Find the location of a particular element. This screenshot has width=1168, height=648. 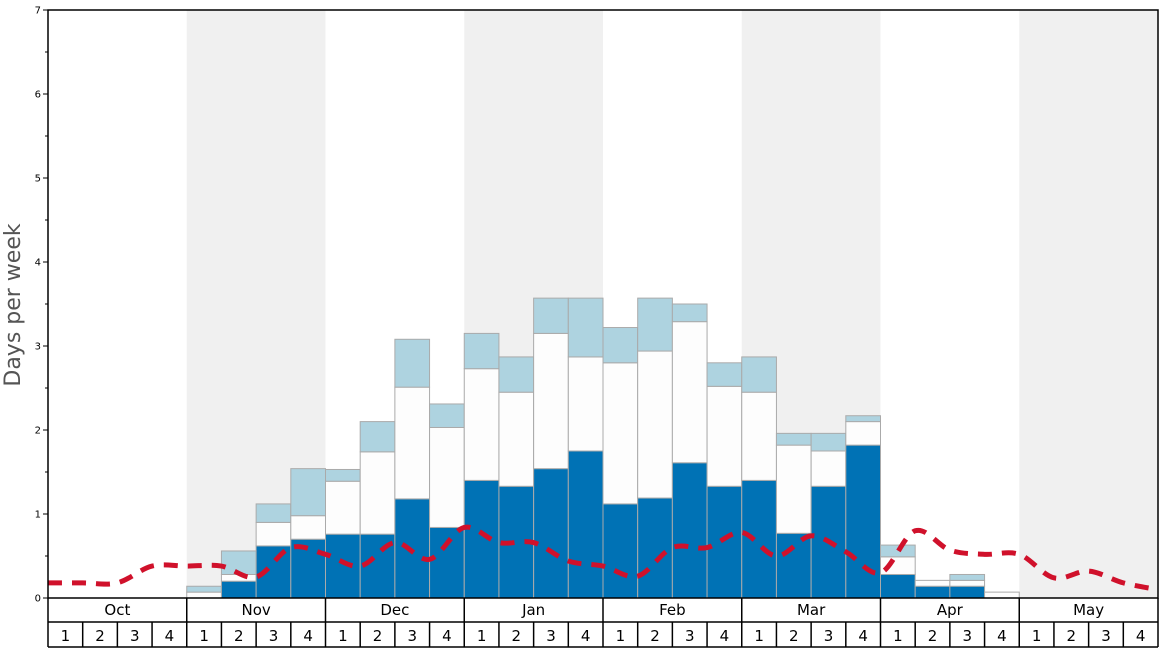

y-tick-label: 2 is located at coordinates (38, 431).